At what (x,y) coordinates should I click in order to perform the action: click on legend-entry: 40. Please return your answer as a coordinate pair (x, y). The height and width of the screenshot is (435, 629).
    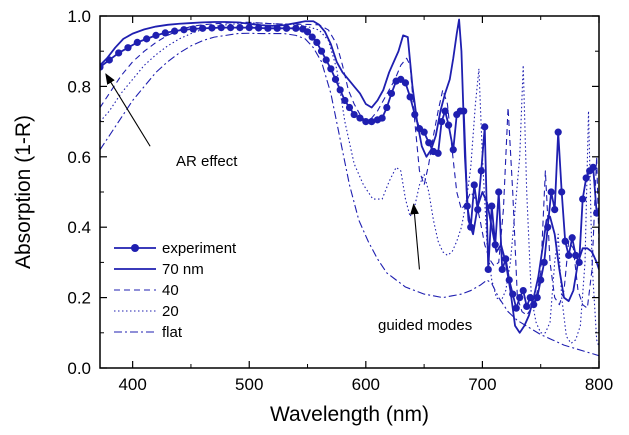
    Looking at the image, I should click on (146, 290).